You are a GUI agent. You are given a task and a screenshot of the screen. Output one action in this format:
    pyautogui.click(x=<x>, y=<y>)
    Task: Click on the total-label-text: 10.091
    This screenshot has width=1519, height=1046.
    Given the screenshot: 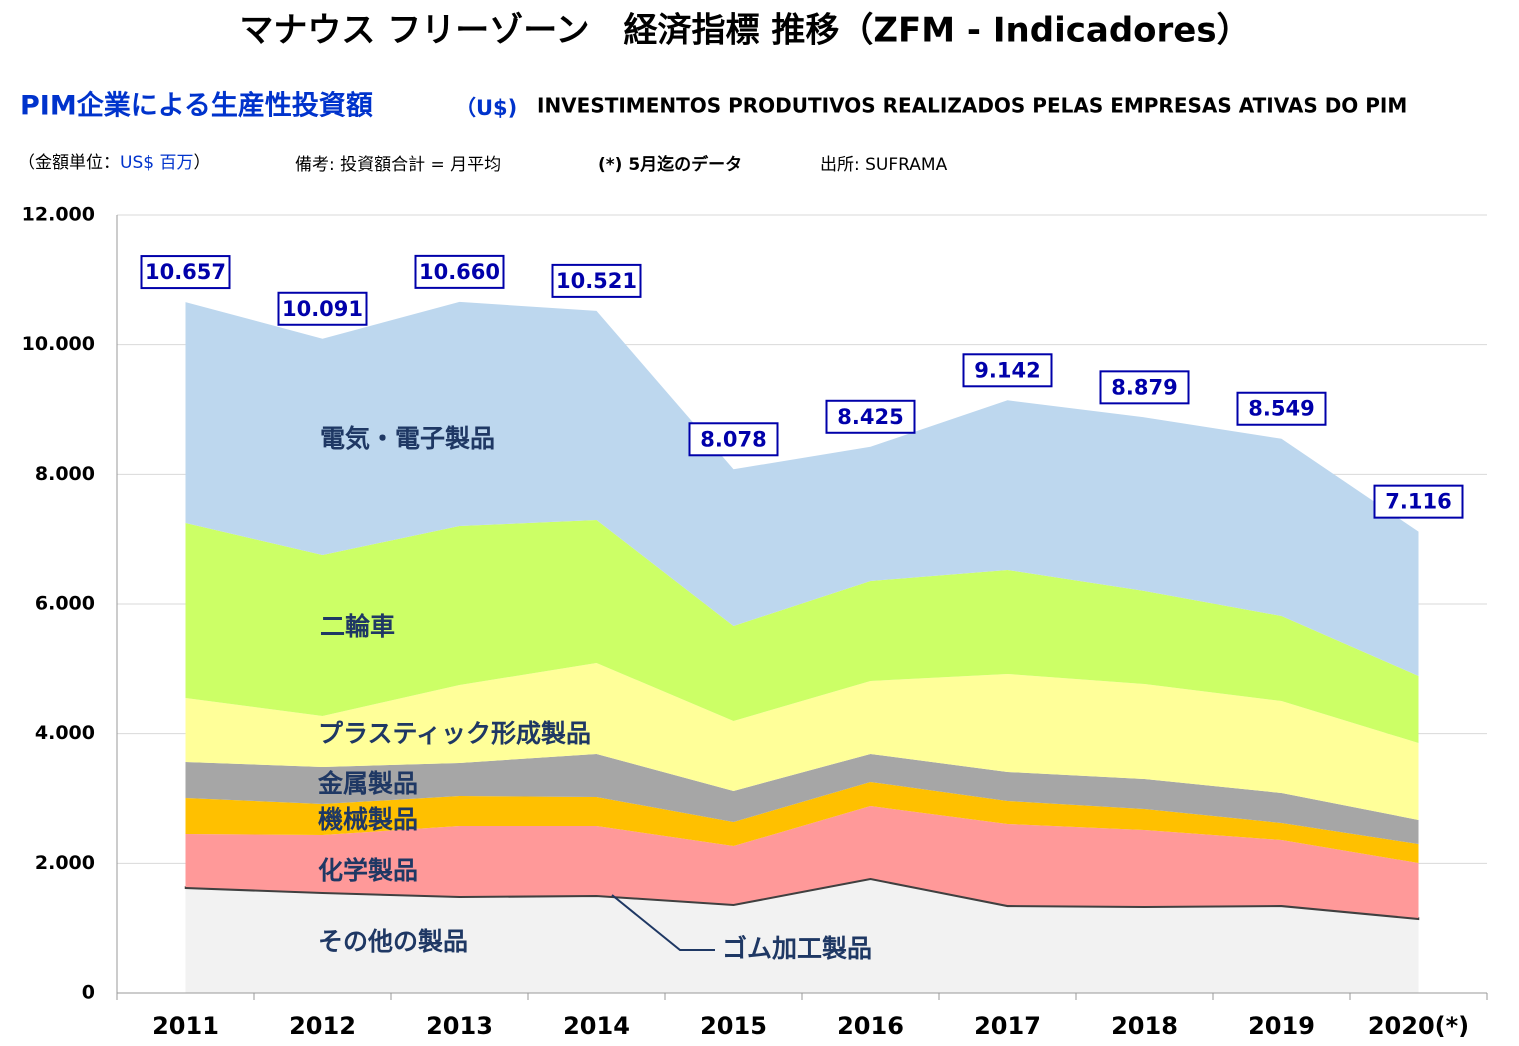 What is the action you would take?
    pyautogui.click(x=322, y=309)
    